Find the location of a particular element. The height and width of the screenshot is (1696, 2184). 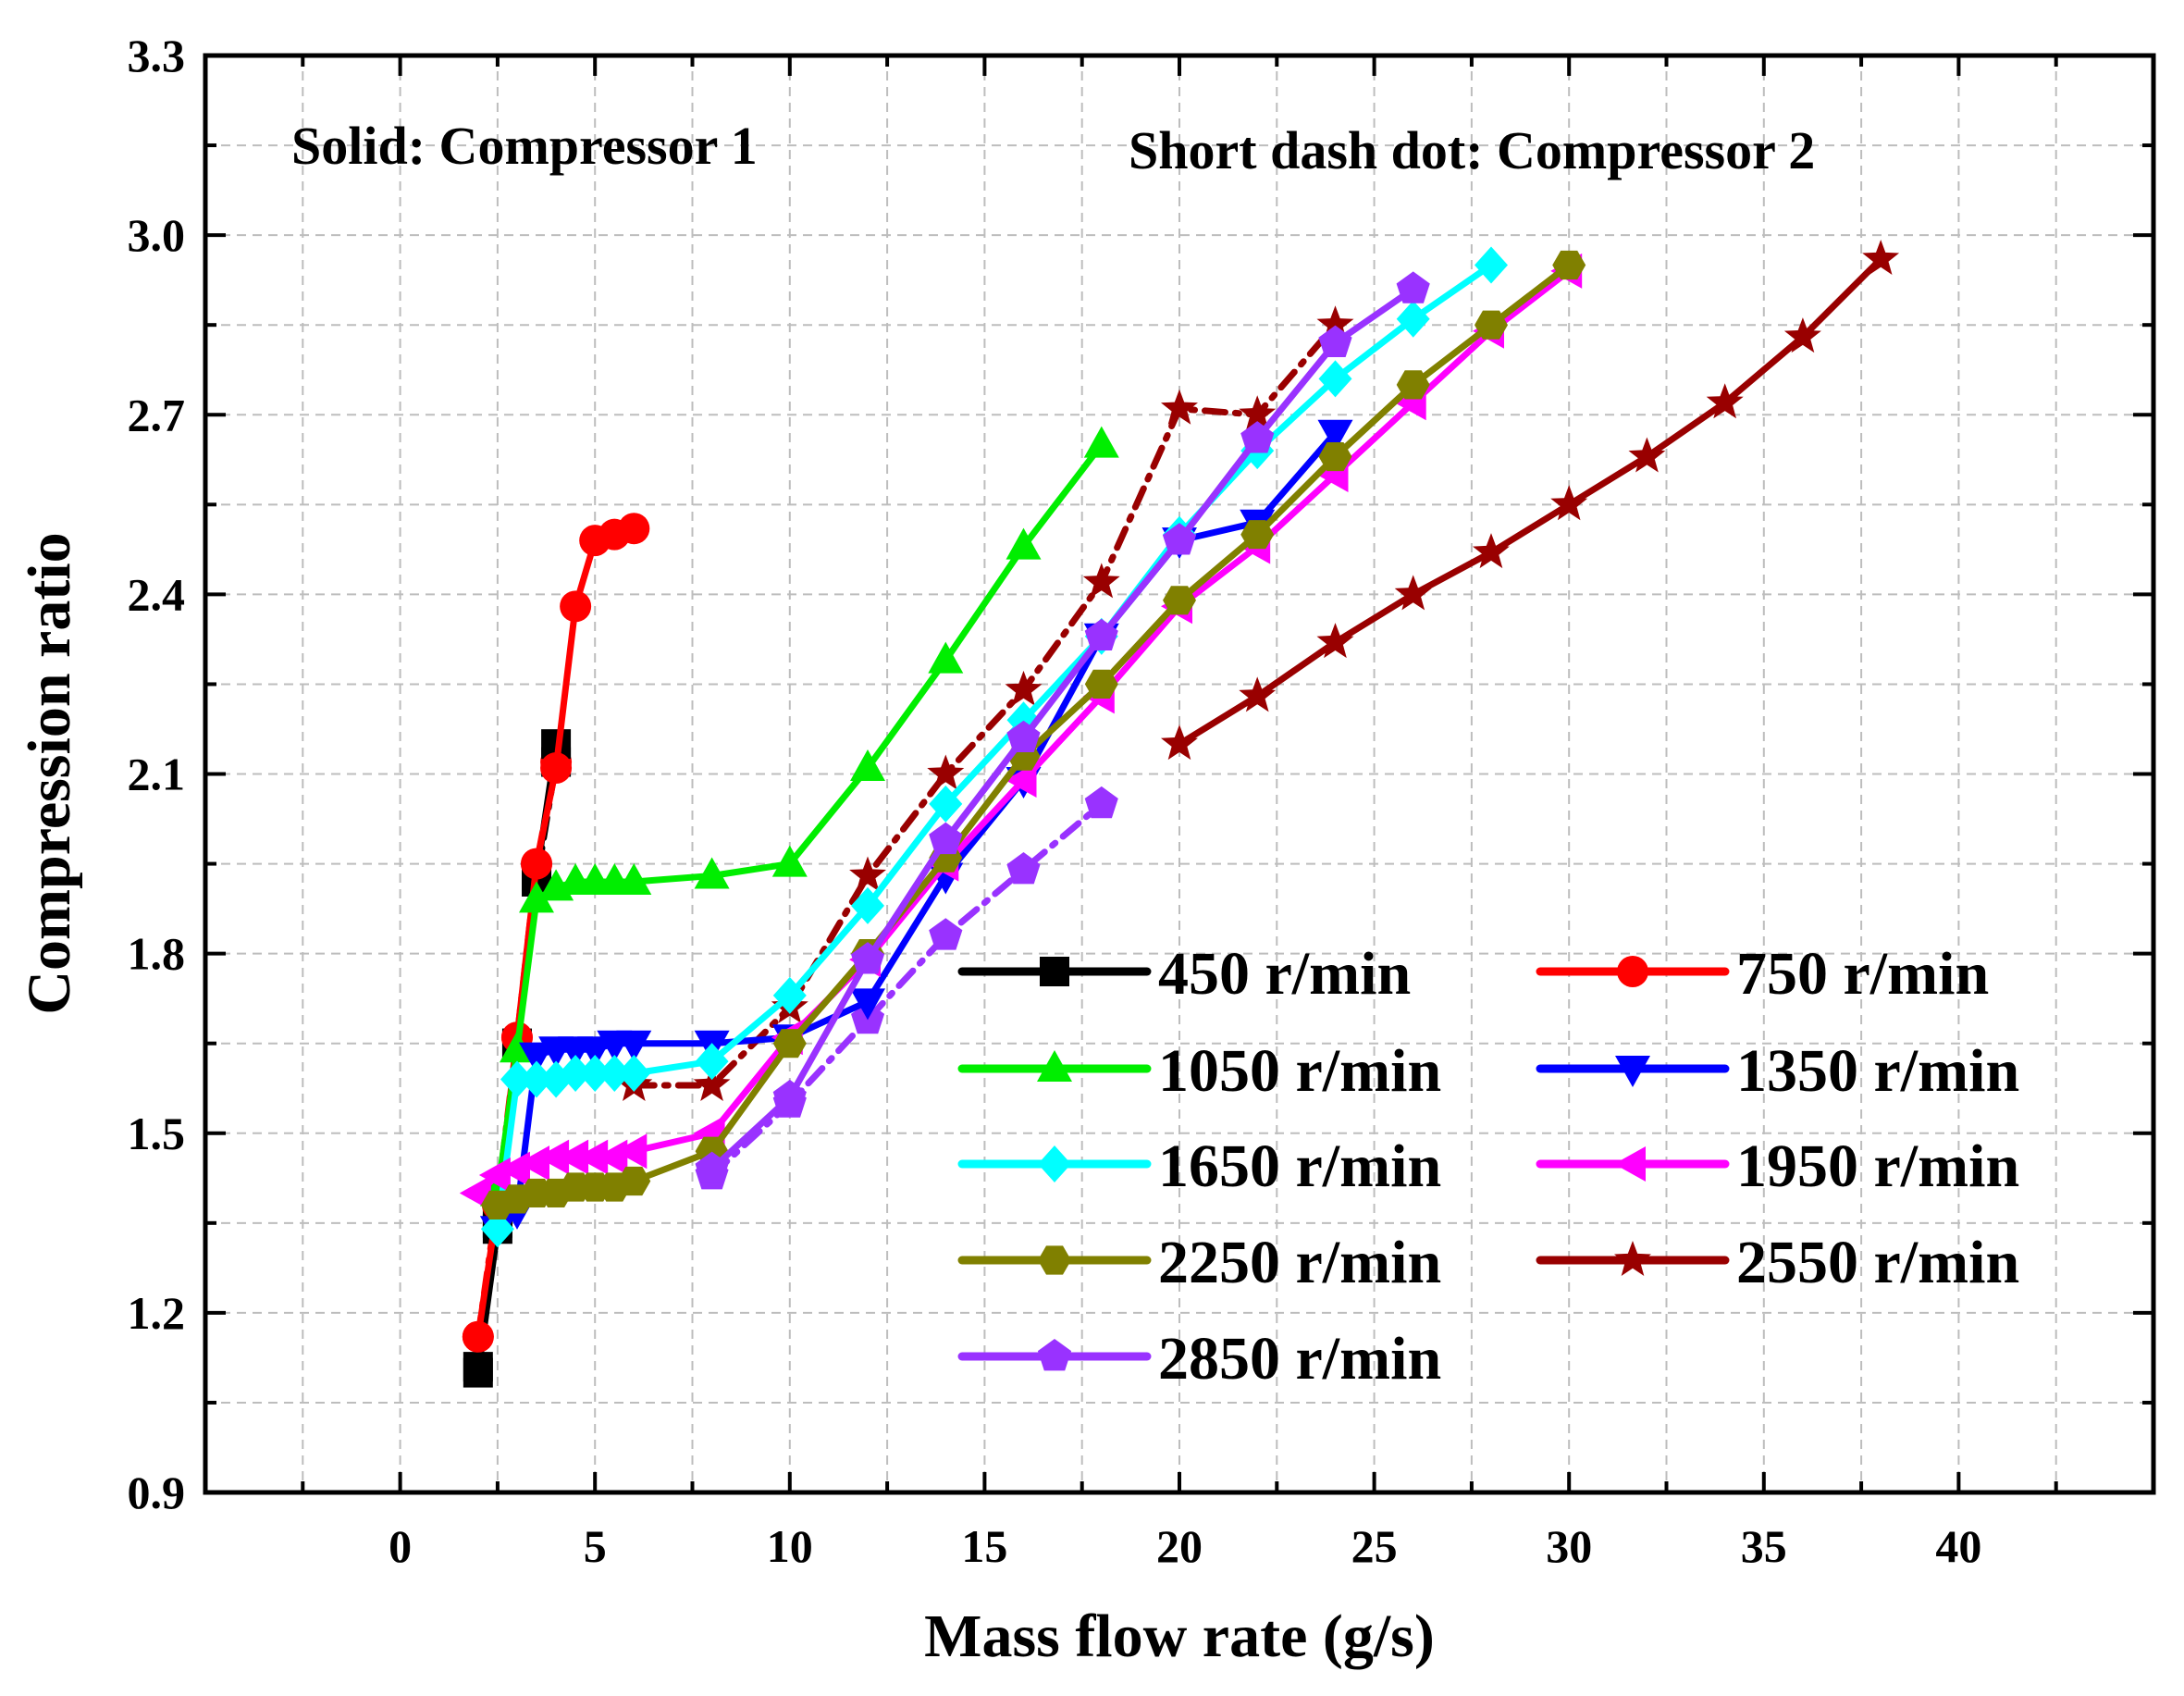

series-1050-r-min is located at coordinates (799, 816).